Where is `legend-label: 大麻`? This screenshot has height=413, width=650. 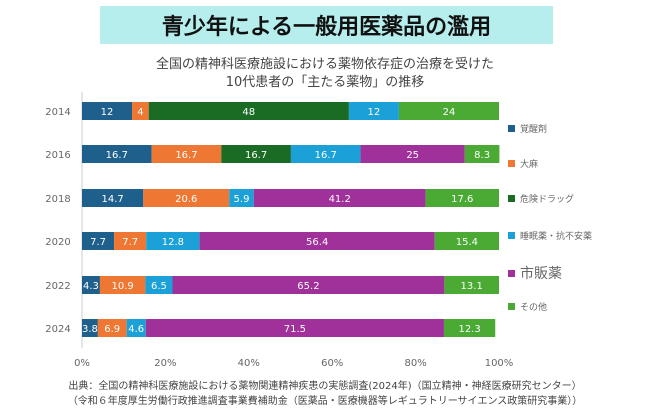
legend-label: 大麻 is located at coordinates (529, 165).